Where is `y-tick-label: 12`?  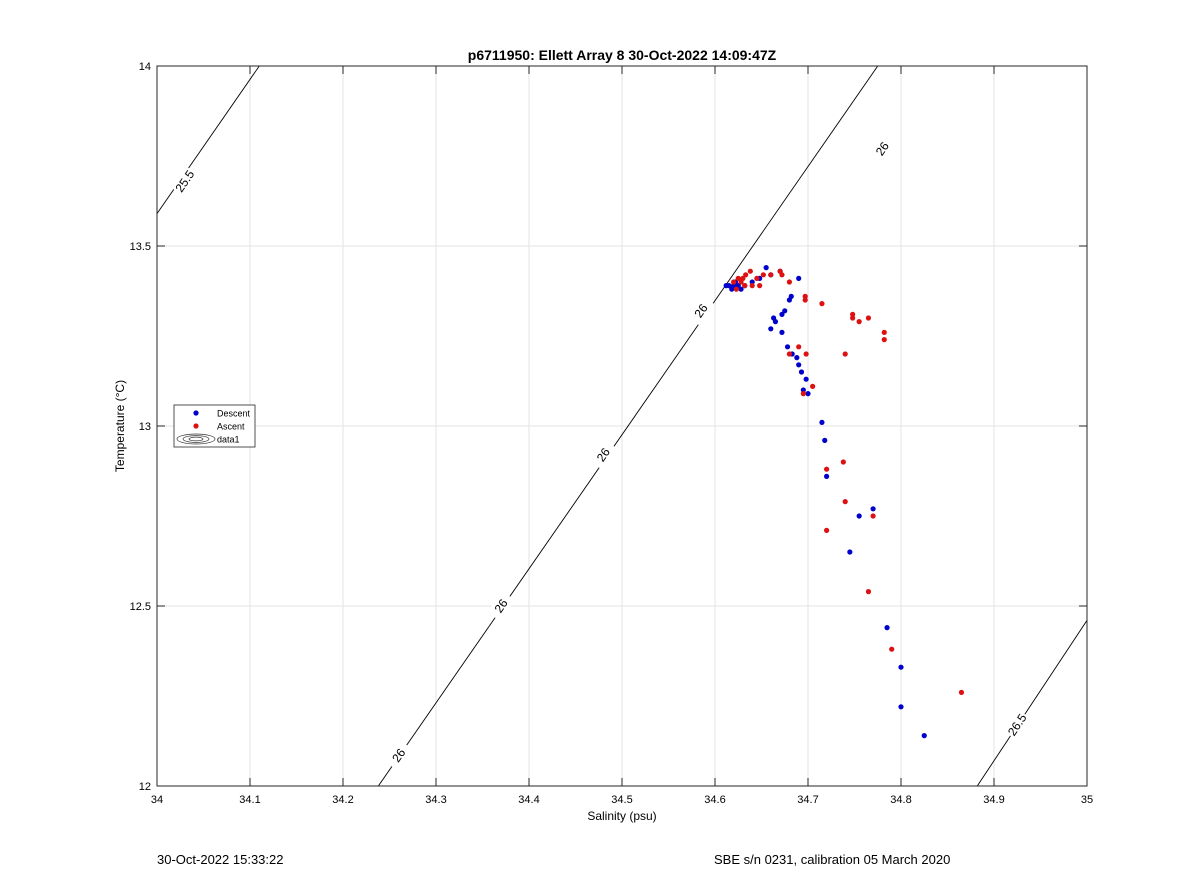
y-tick-label: 12 is located at coordinates (145, 787).